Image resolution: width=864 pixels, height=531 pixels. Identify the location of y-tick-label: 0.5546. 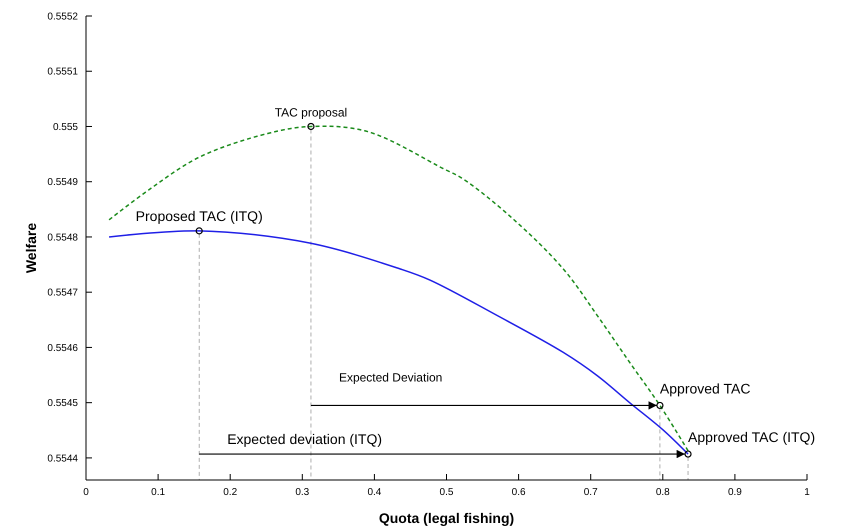
(62, 348).